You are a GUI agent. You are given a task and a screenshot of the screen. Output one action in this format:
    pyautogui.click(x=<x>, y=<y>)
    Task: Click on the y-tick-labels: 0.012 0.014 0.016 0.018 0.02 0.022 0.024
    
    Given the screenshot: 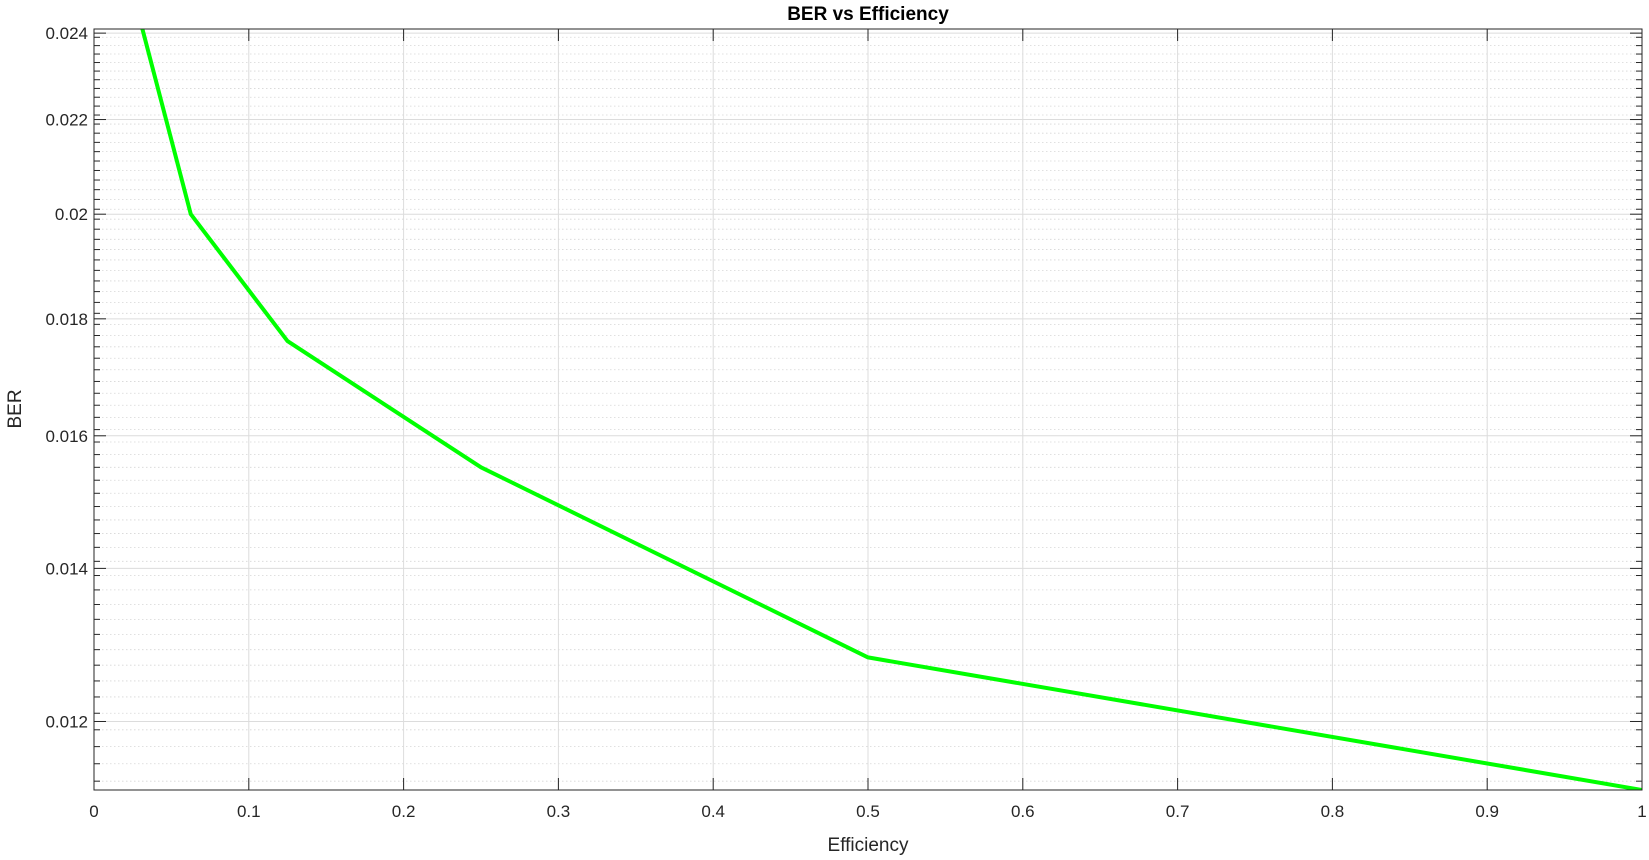 What is the action you would take?
    pyautogui.click(x=66, y=377)
    